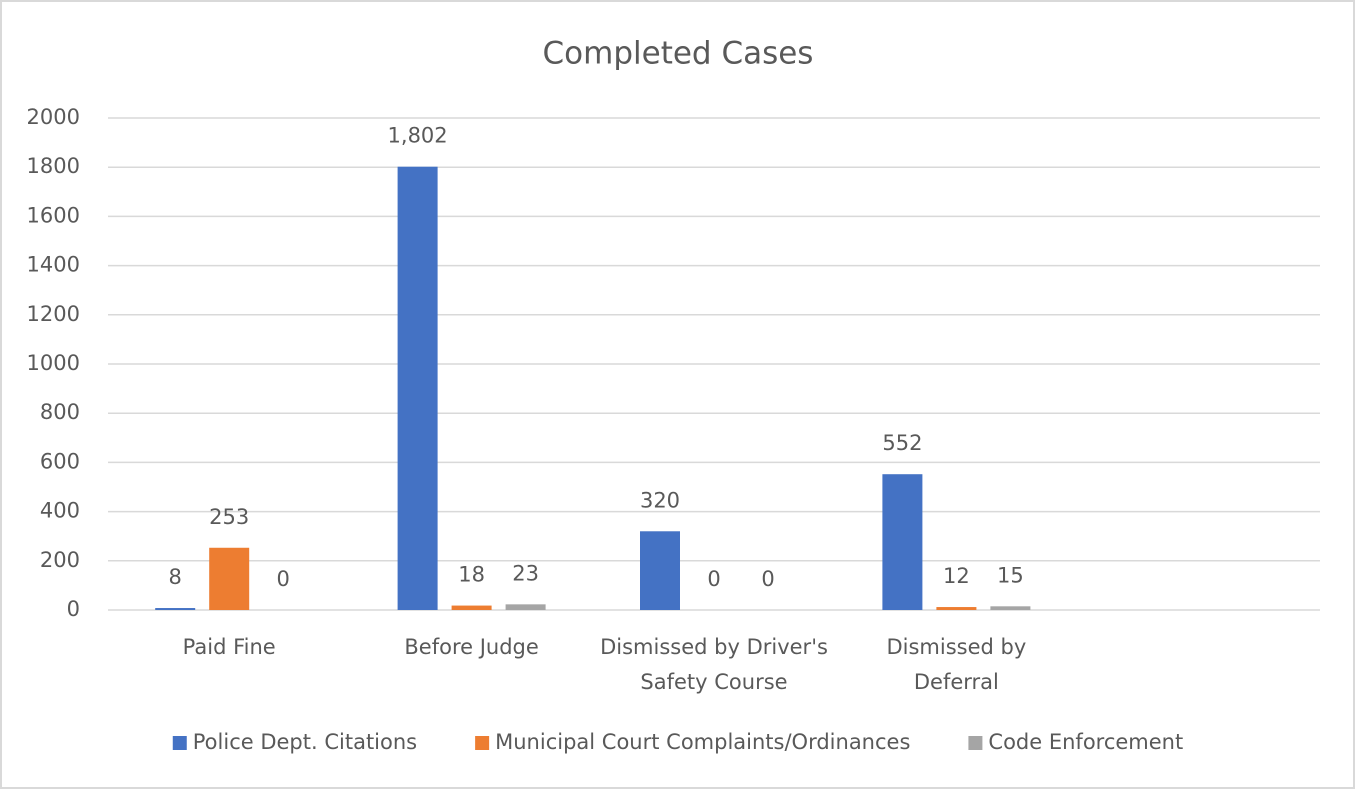 This screenshot has width=1355, height=789. I want to click on legend-label: Code Enforcement, so click(1085, 742).